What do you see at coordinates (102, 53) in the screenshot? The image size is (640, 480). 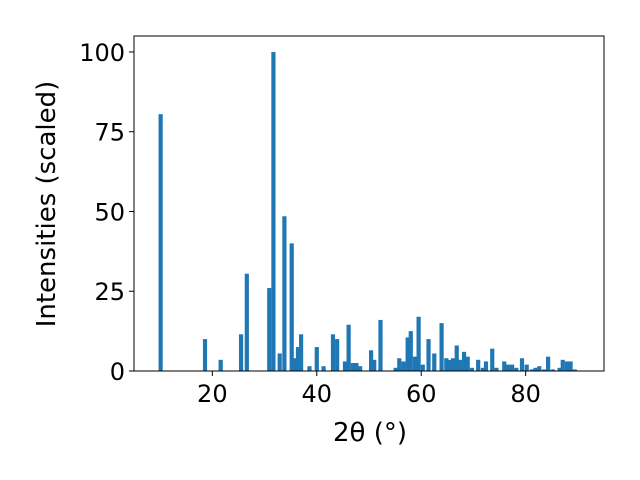 I see `y-tick-label: 100` at bounding box center [102, 53].